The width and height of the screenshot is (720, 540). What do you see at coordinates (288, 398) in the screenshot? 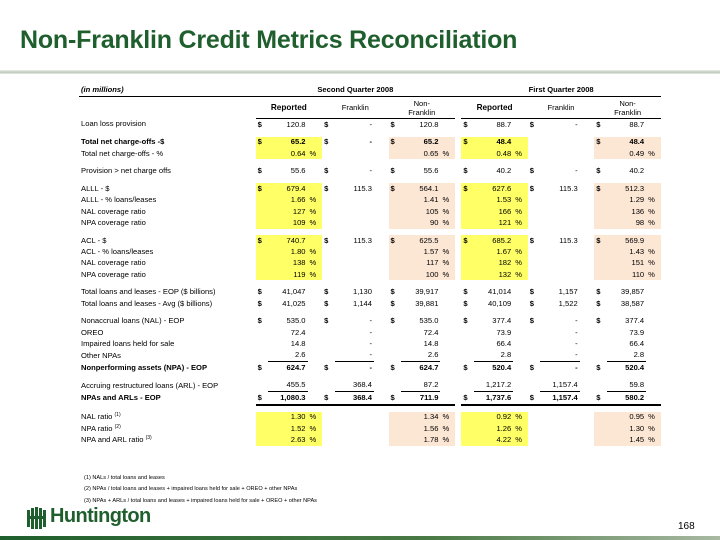
I see `cell-value: 1,080.3` at bounding box center [288, 398].